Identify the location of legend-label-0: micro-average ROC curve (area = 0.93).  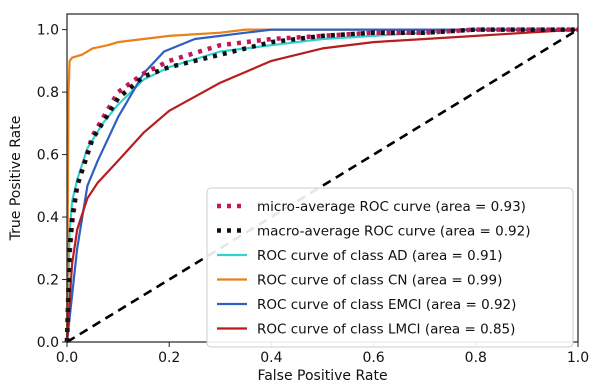
(391, 207).